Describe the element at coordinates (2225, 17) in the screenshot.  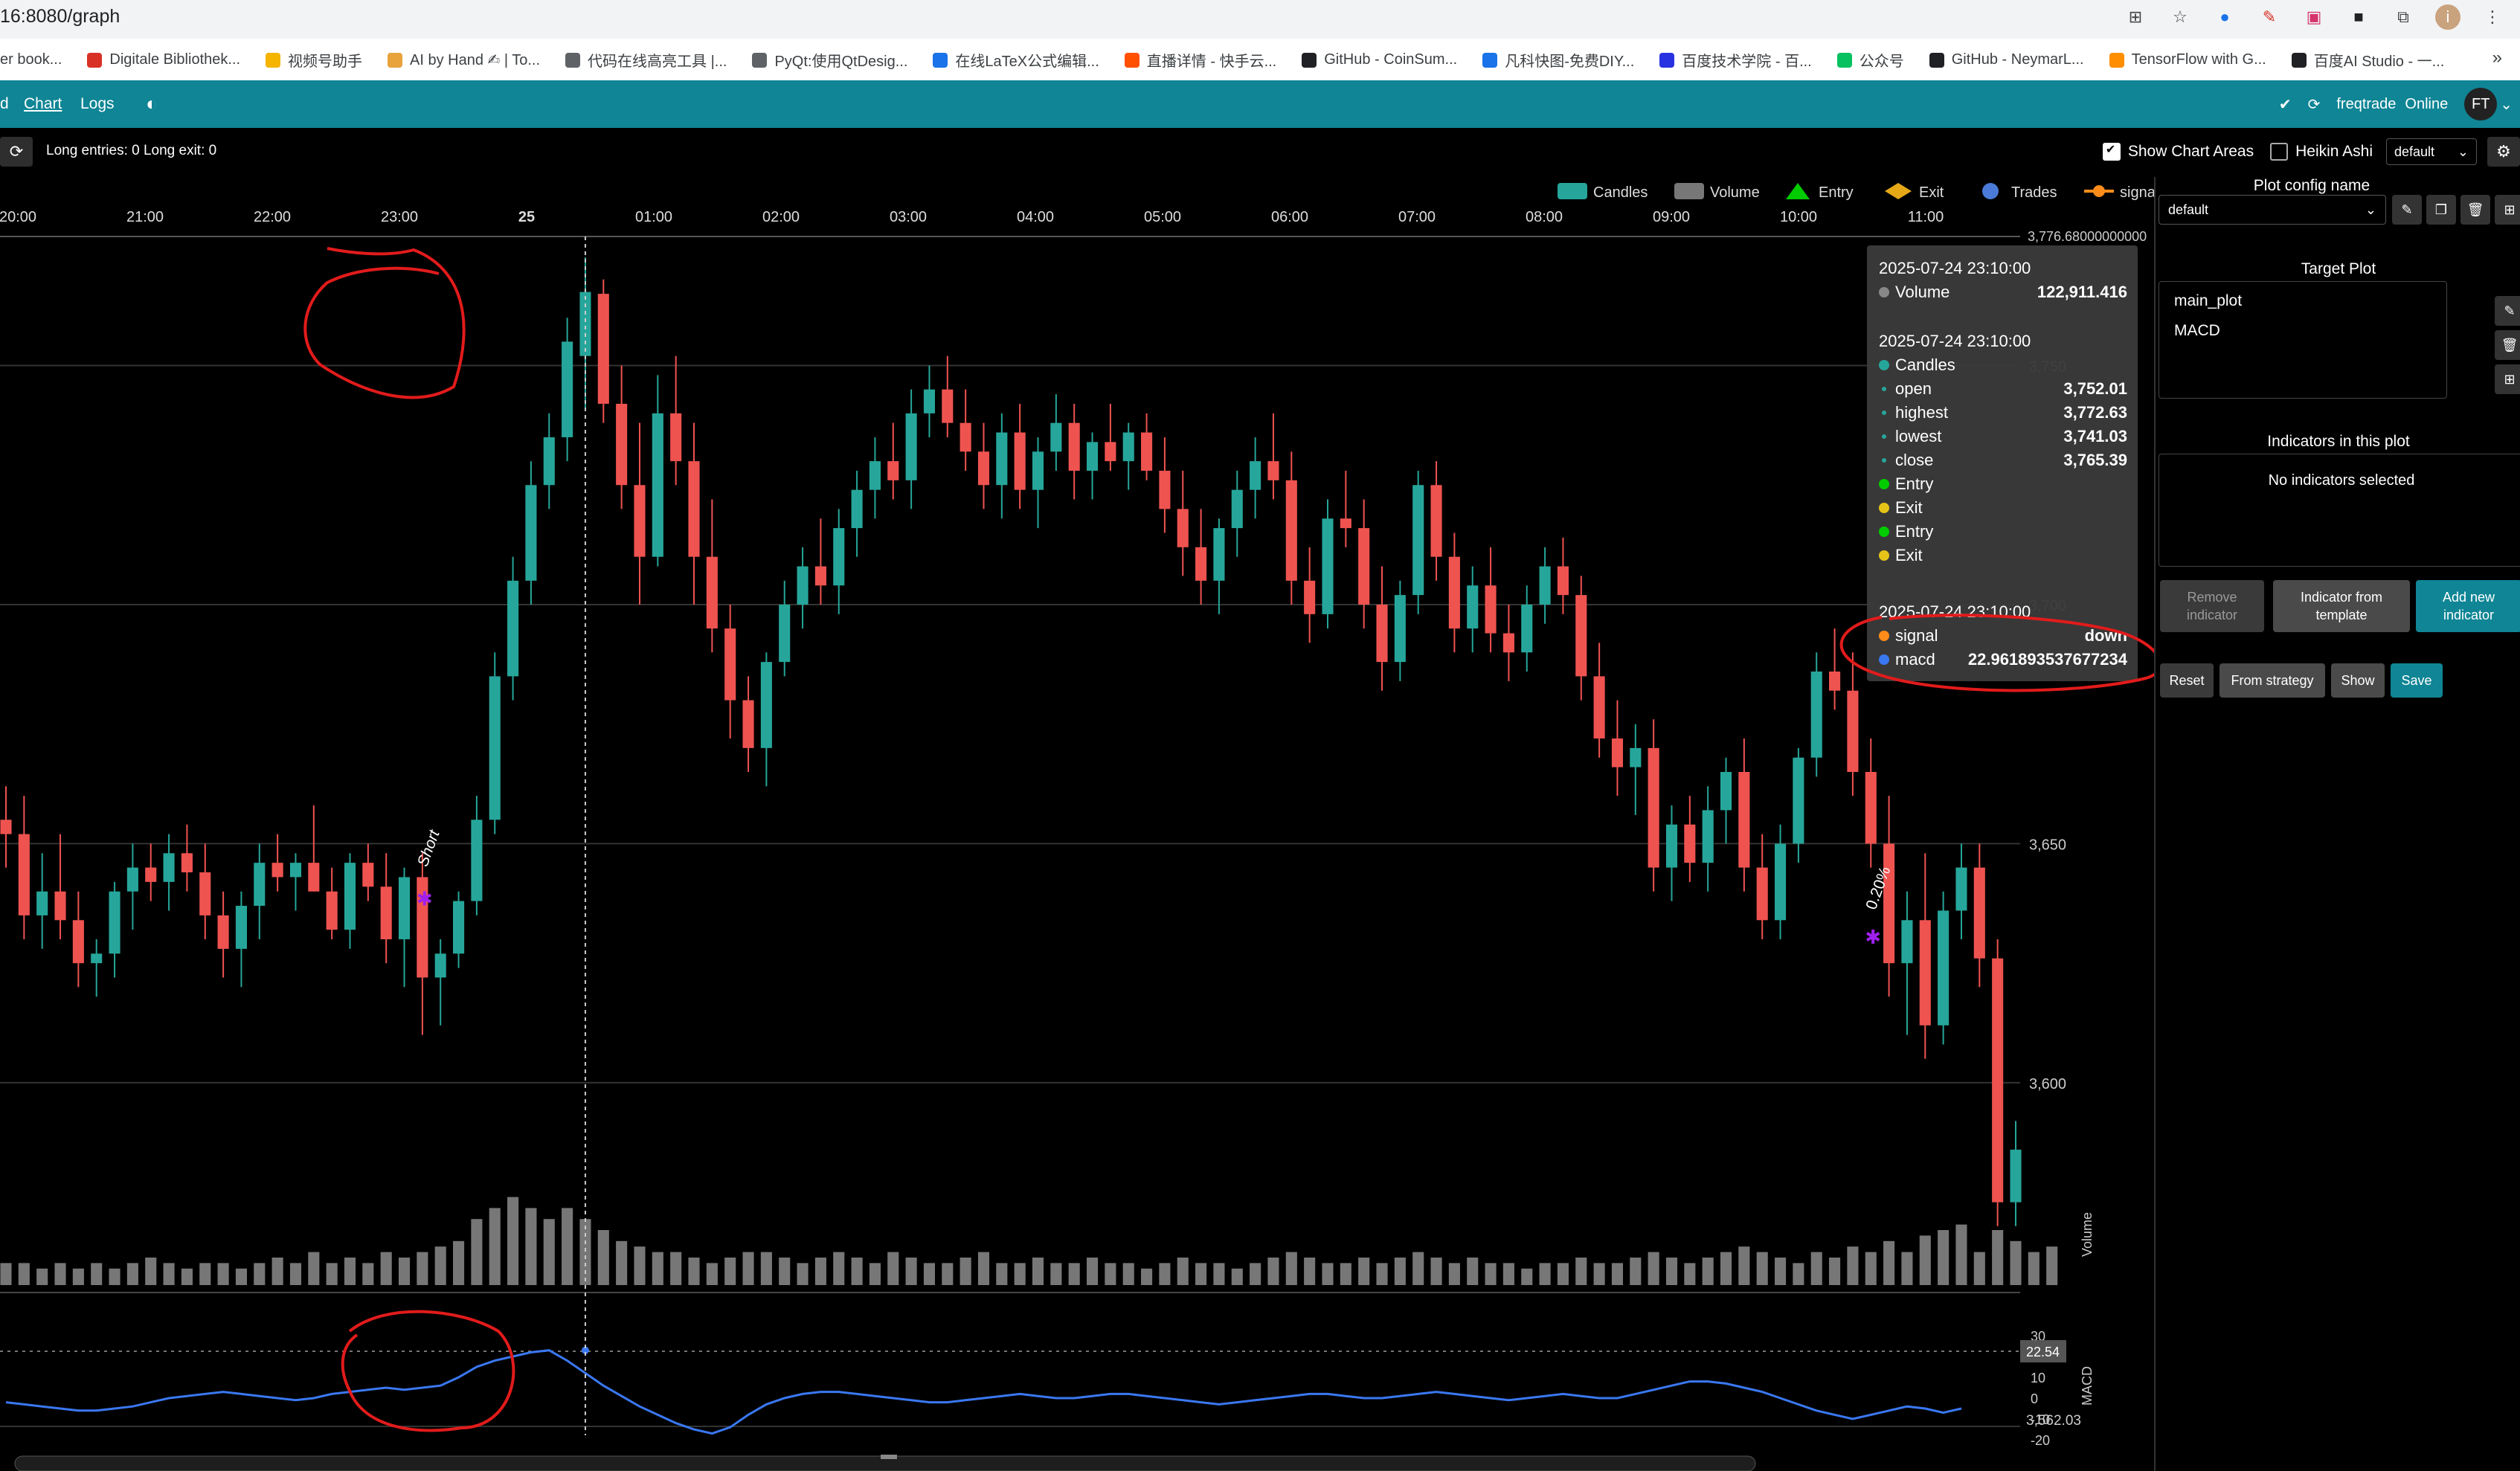
I see `extension-icon: ●` at that location.